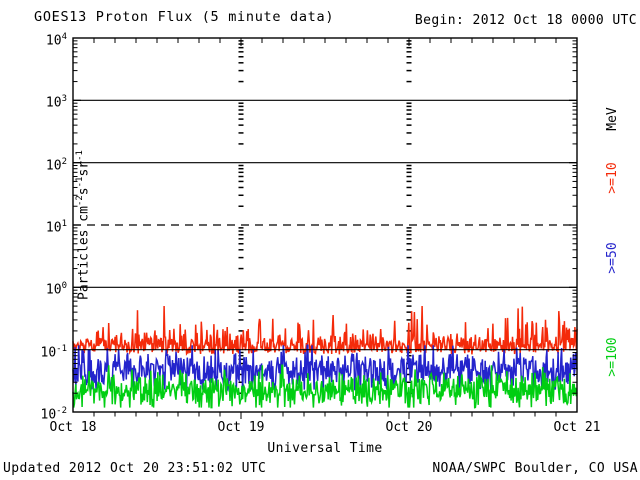 The height and width of the screenshot is (480, 640). Describe the element at coordinates (535, 468) in the screenshot. I see `source-credit: NOAA/SWPC Boulder, CO USA` at that location.